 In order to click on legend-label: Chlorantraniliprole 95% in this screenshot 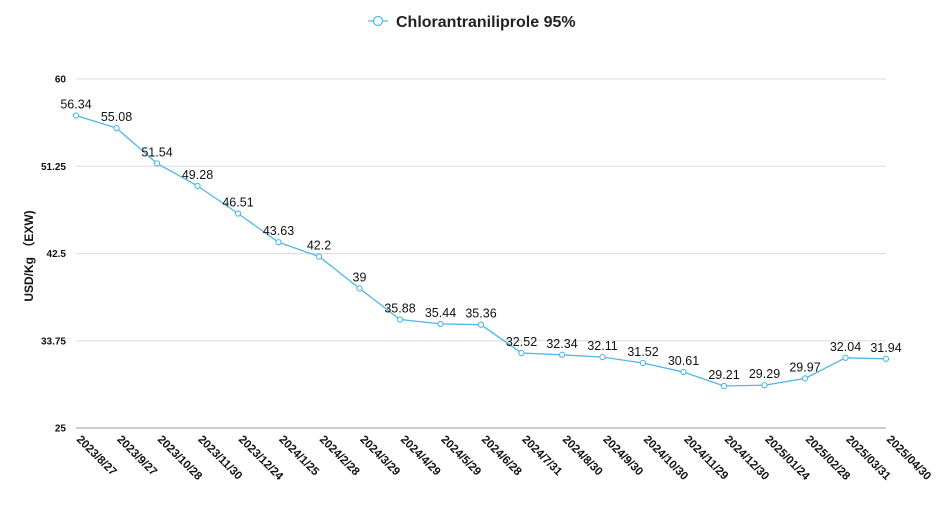, I will do `click(486, 22)`.